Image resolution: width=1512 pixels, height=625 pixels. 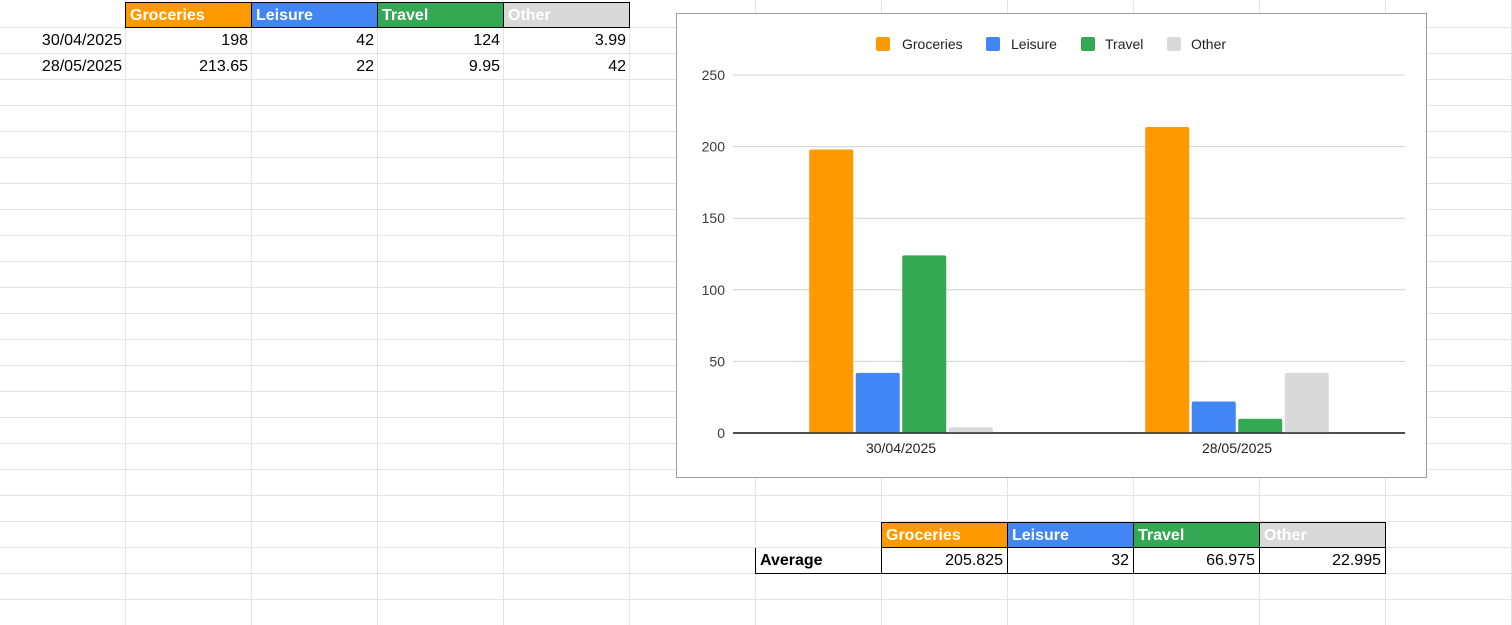 What do you see at coordinates (315, 15) in the screenshot?
I see `header-cell-leisure: Leisure` at bounding box center [315, 15].